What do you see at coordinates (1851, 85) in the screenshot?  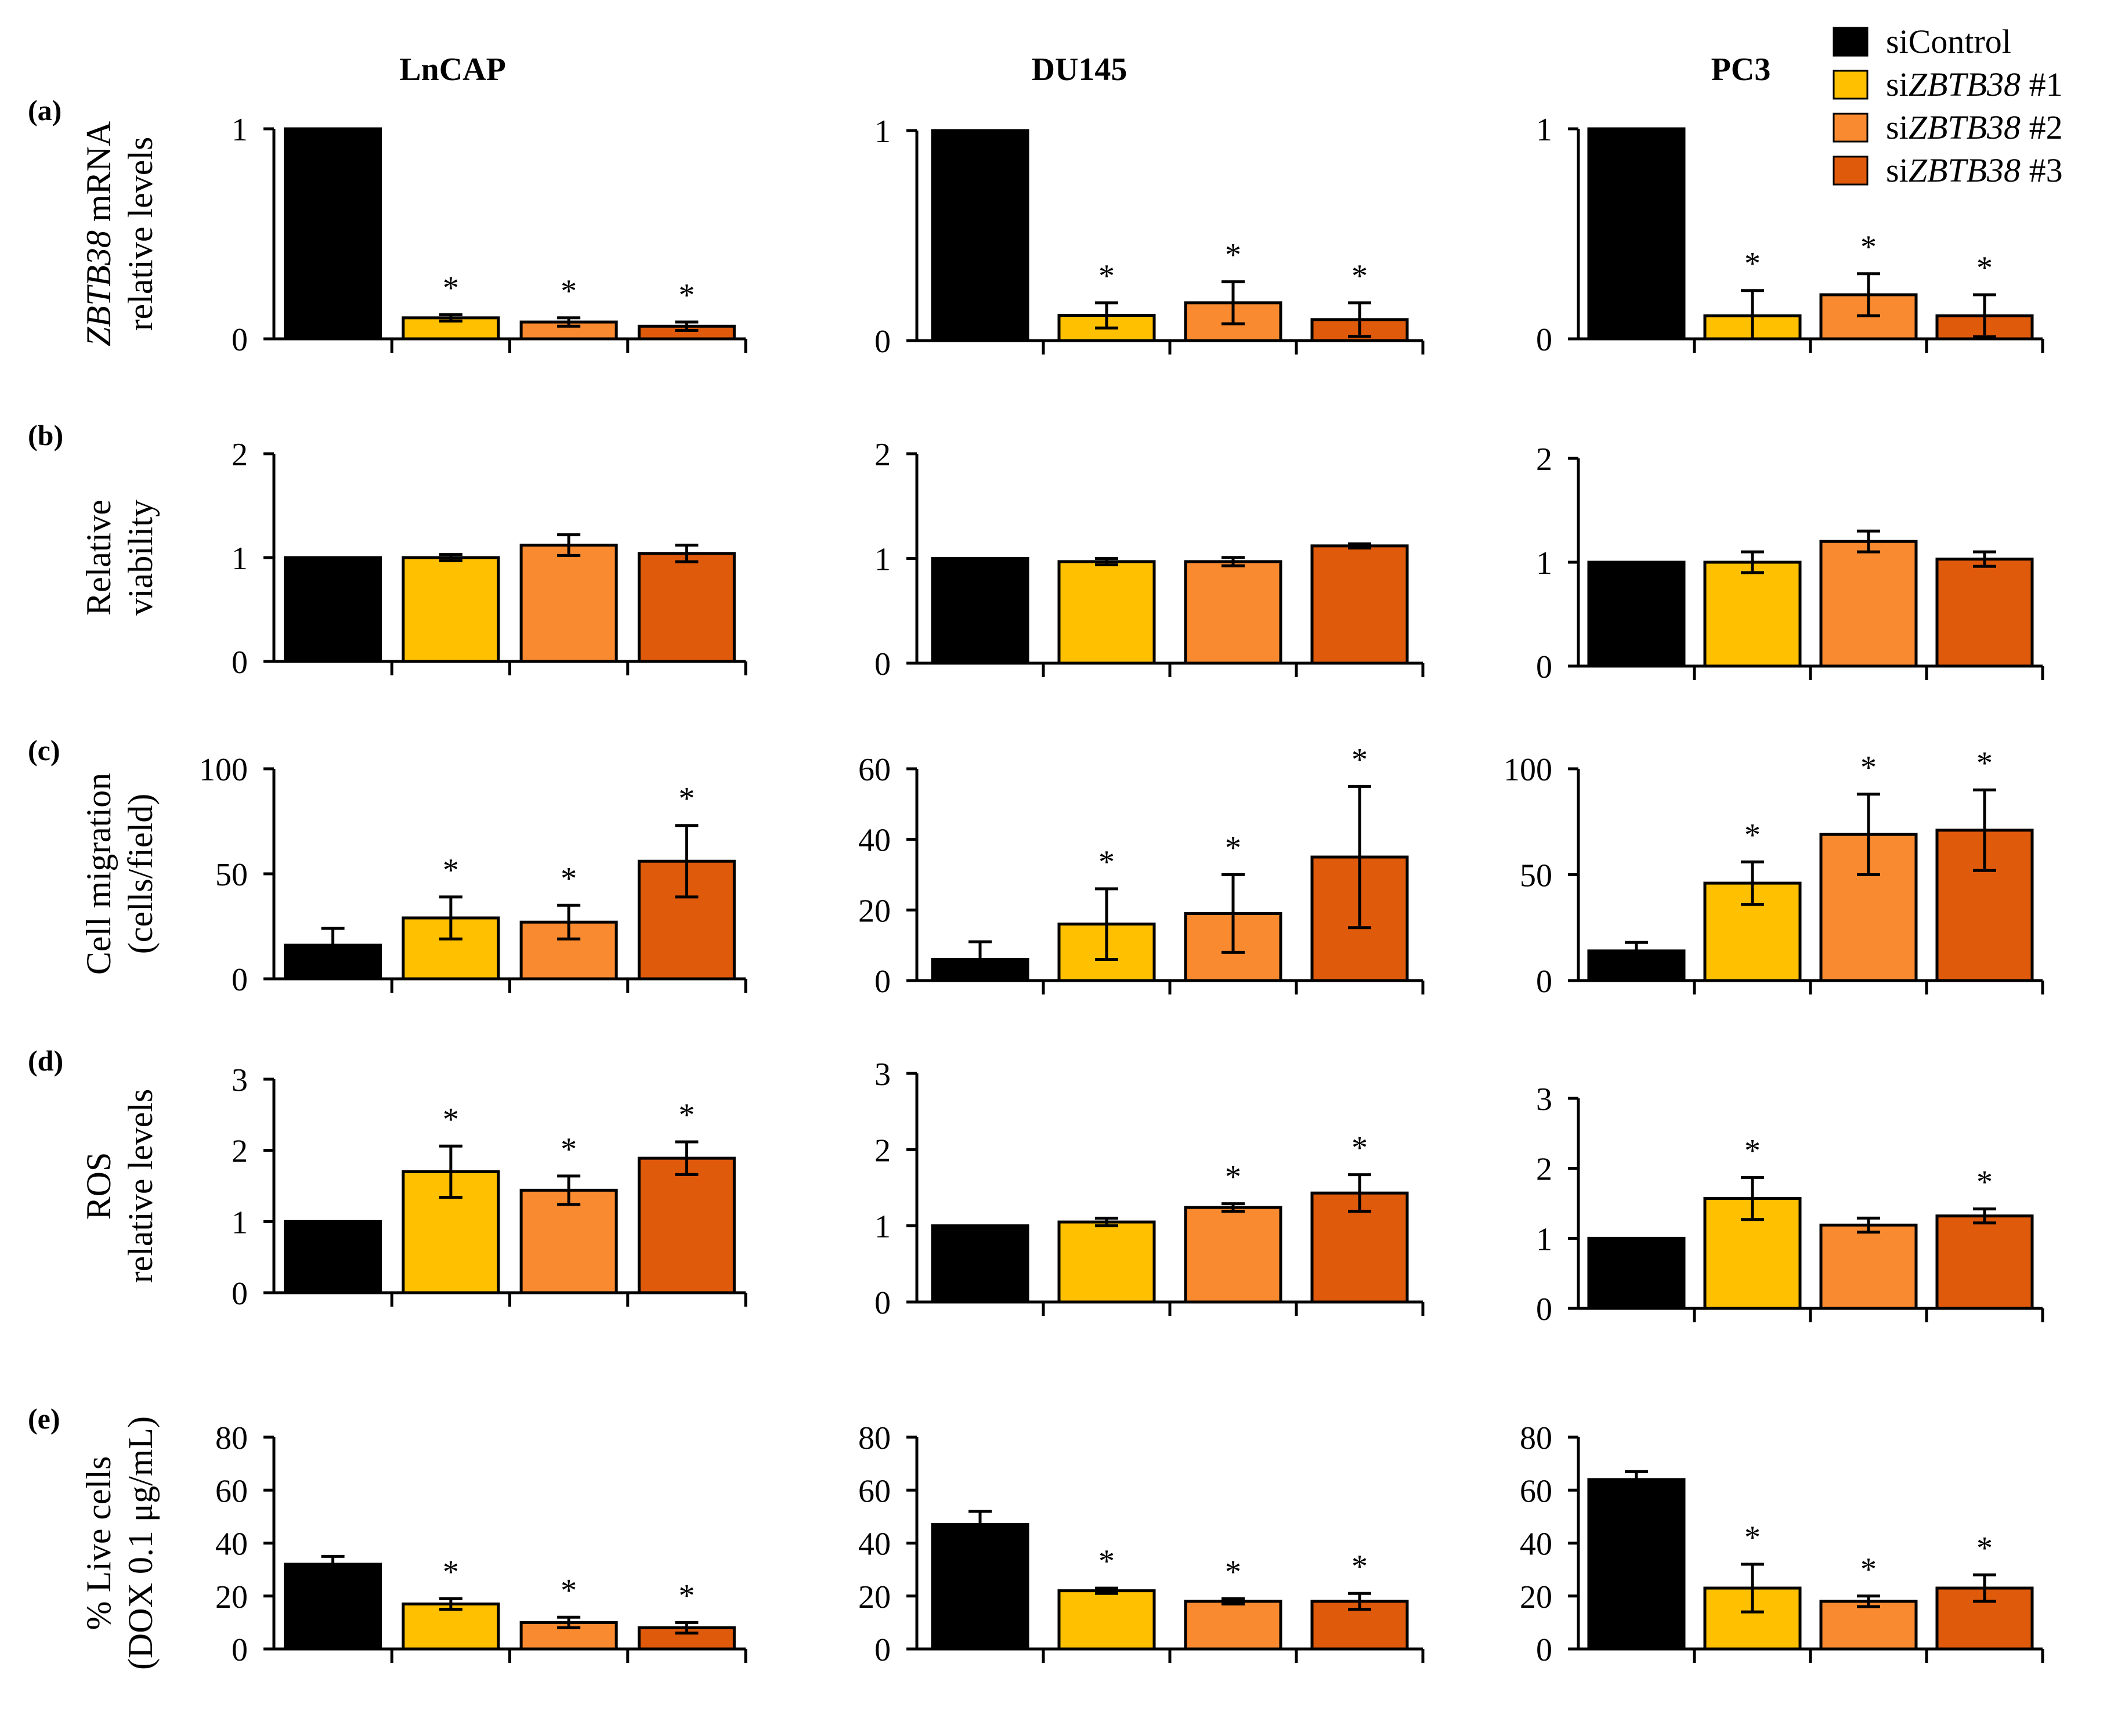 I see `legend-swatch` at bounding box center [1851, 85].